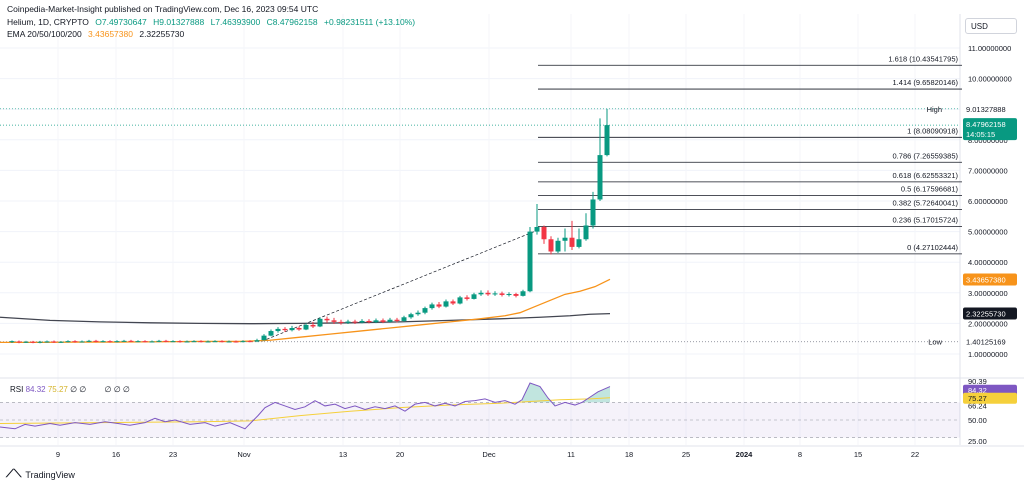 The width and height of the screenshot is (1024, 485). What do you see at coordinates (977, 441) in the screenshot?
I see `rsi-tick-label: 25.00` at bounding box center [977, 441].